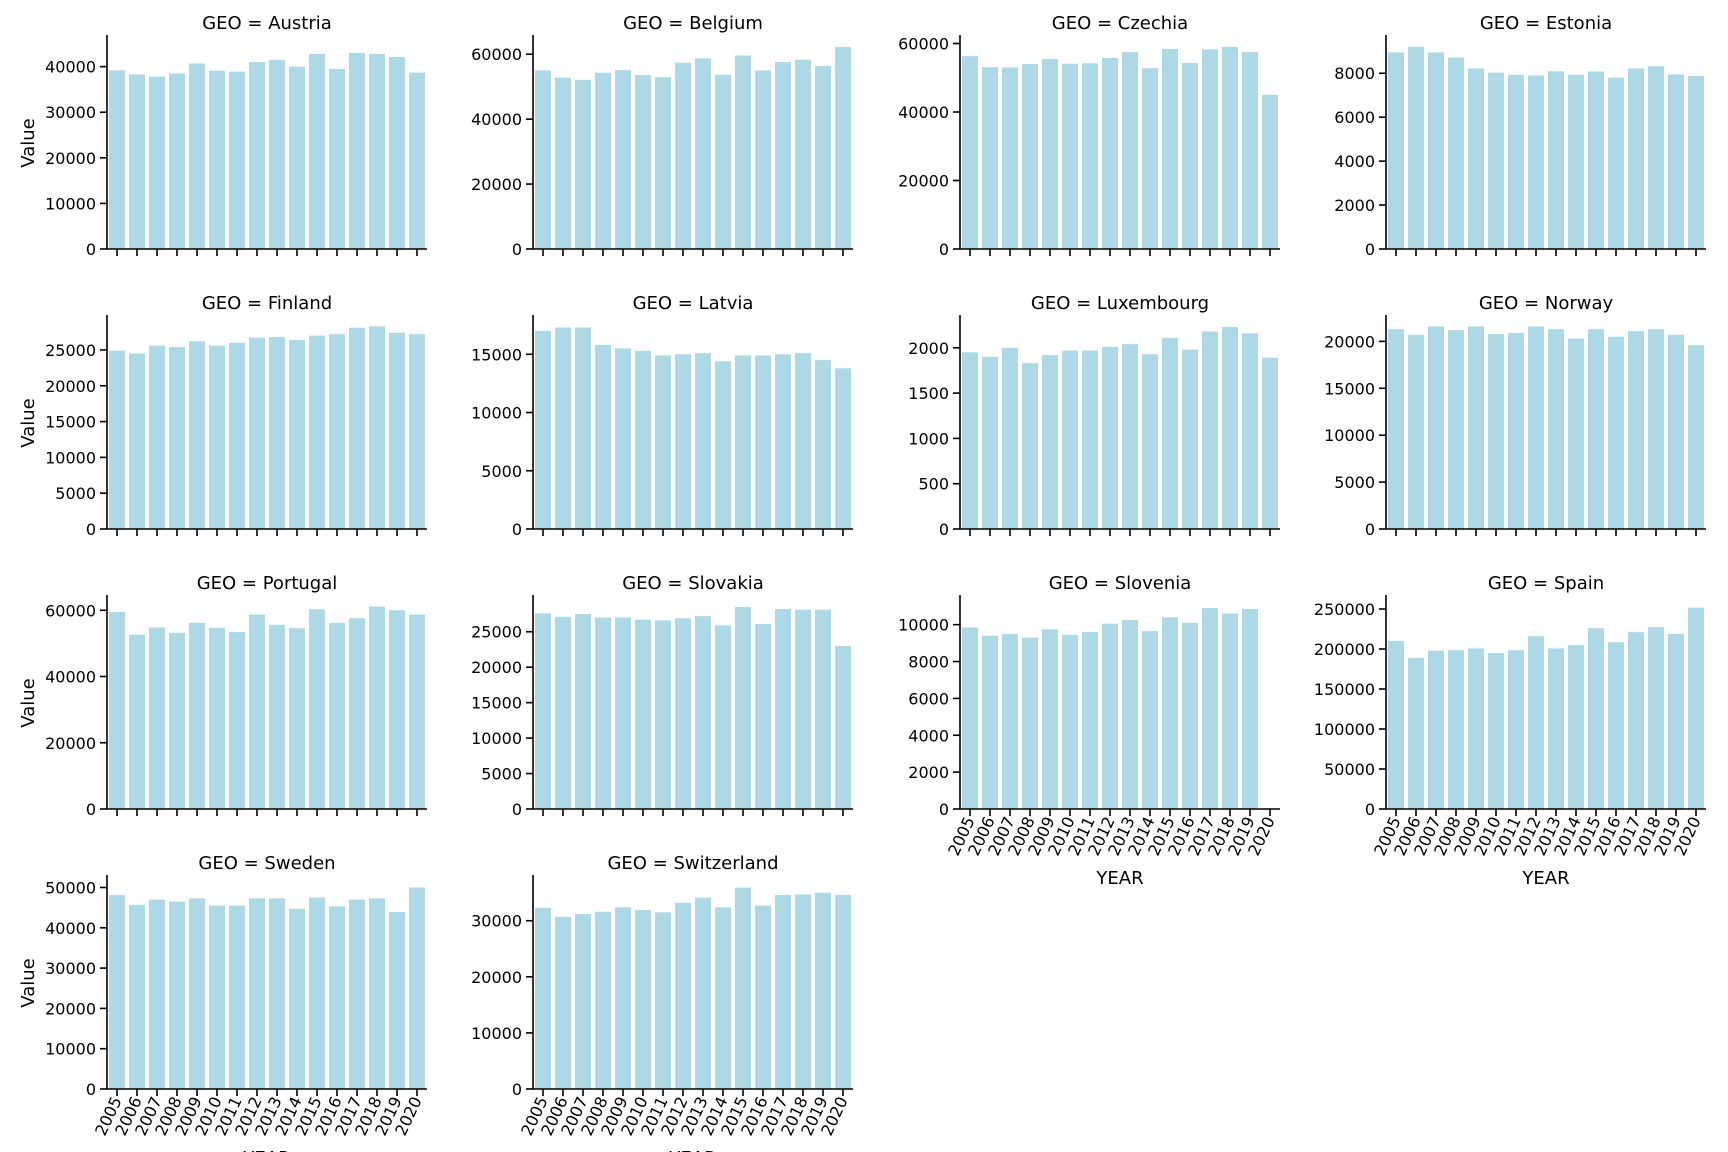  What do you see at coordinates (693, 583) in the screenshot?
I see `facet-title: GEO = Slovakia` at bounding box center [693, 583].